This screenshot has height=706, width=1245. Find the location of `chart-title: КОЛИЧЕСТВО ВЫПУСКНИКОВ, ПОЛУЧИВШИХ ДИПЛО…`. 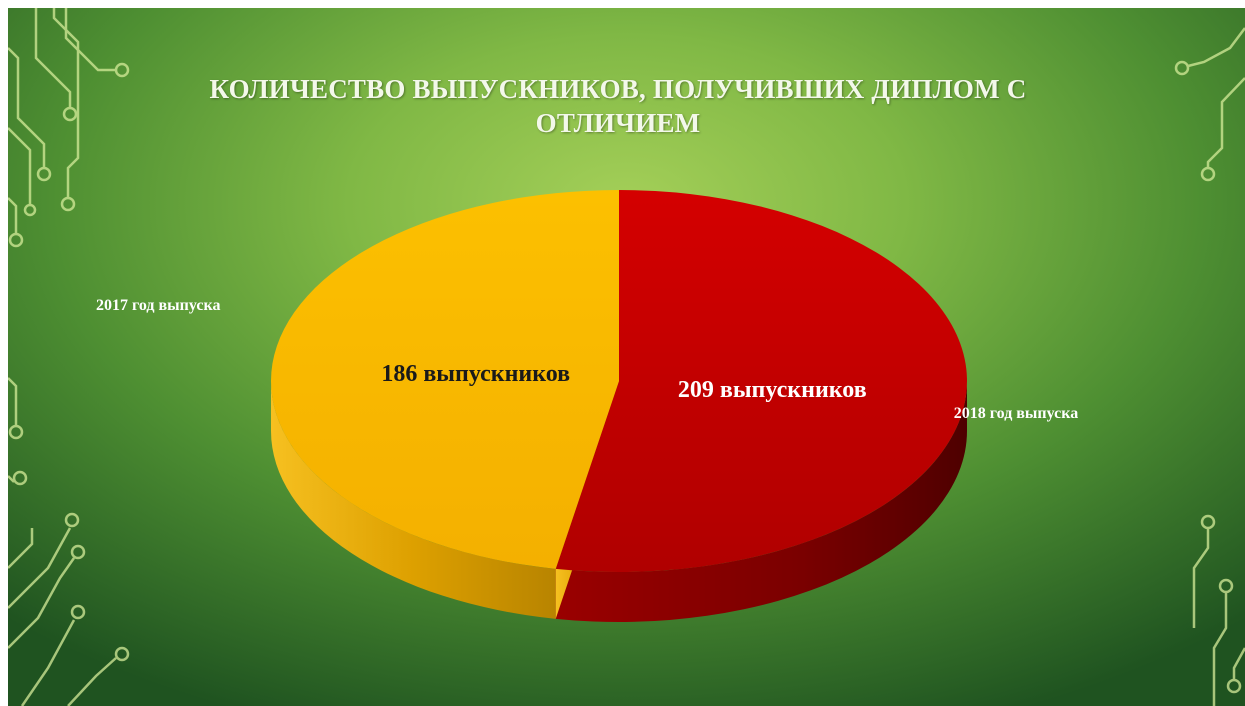

chart-title: КОЛИЧЕСТВО ВЫПУСКНИКОВ, ПОЛУЧИВШИХ ДИПЛО… is located at coordinates (618, 106).